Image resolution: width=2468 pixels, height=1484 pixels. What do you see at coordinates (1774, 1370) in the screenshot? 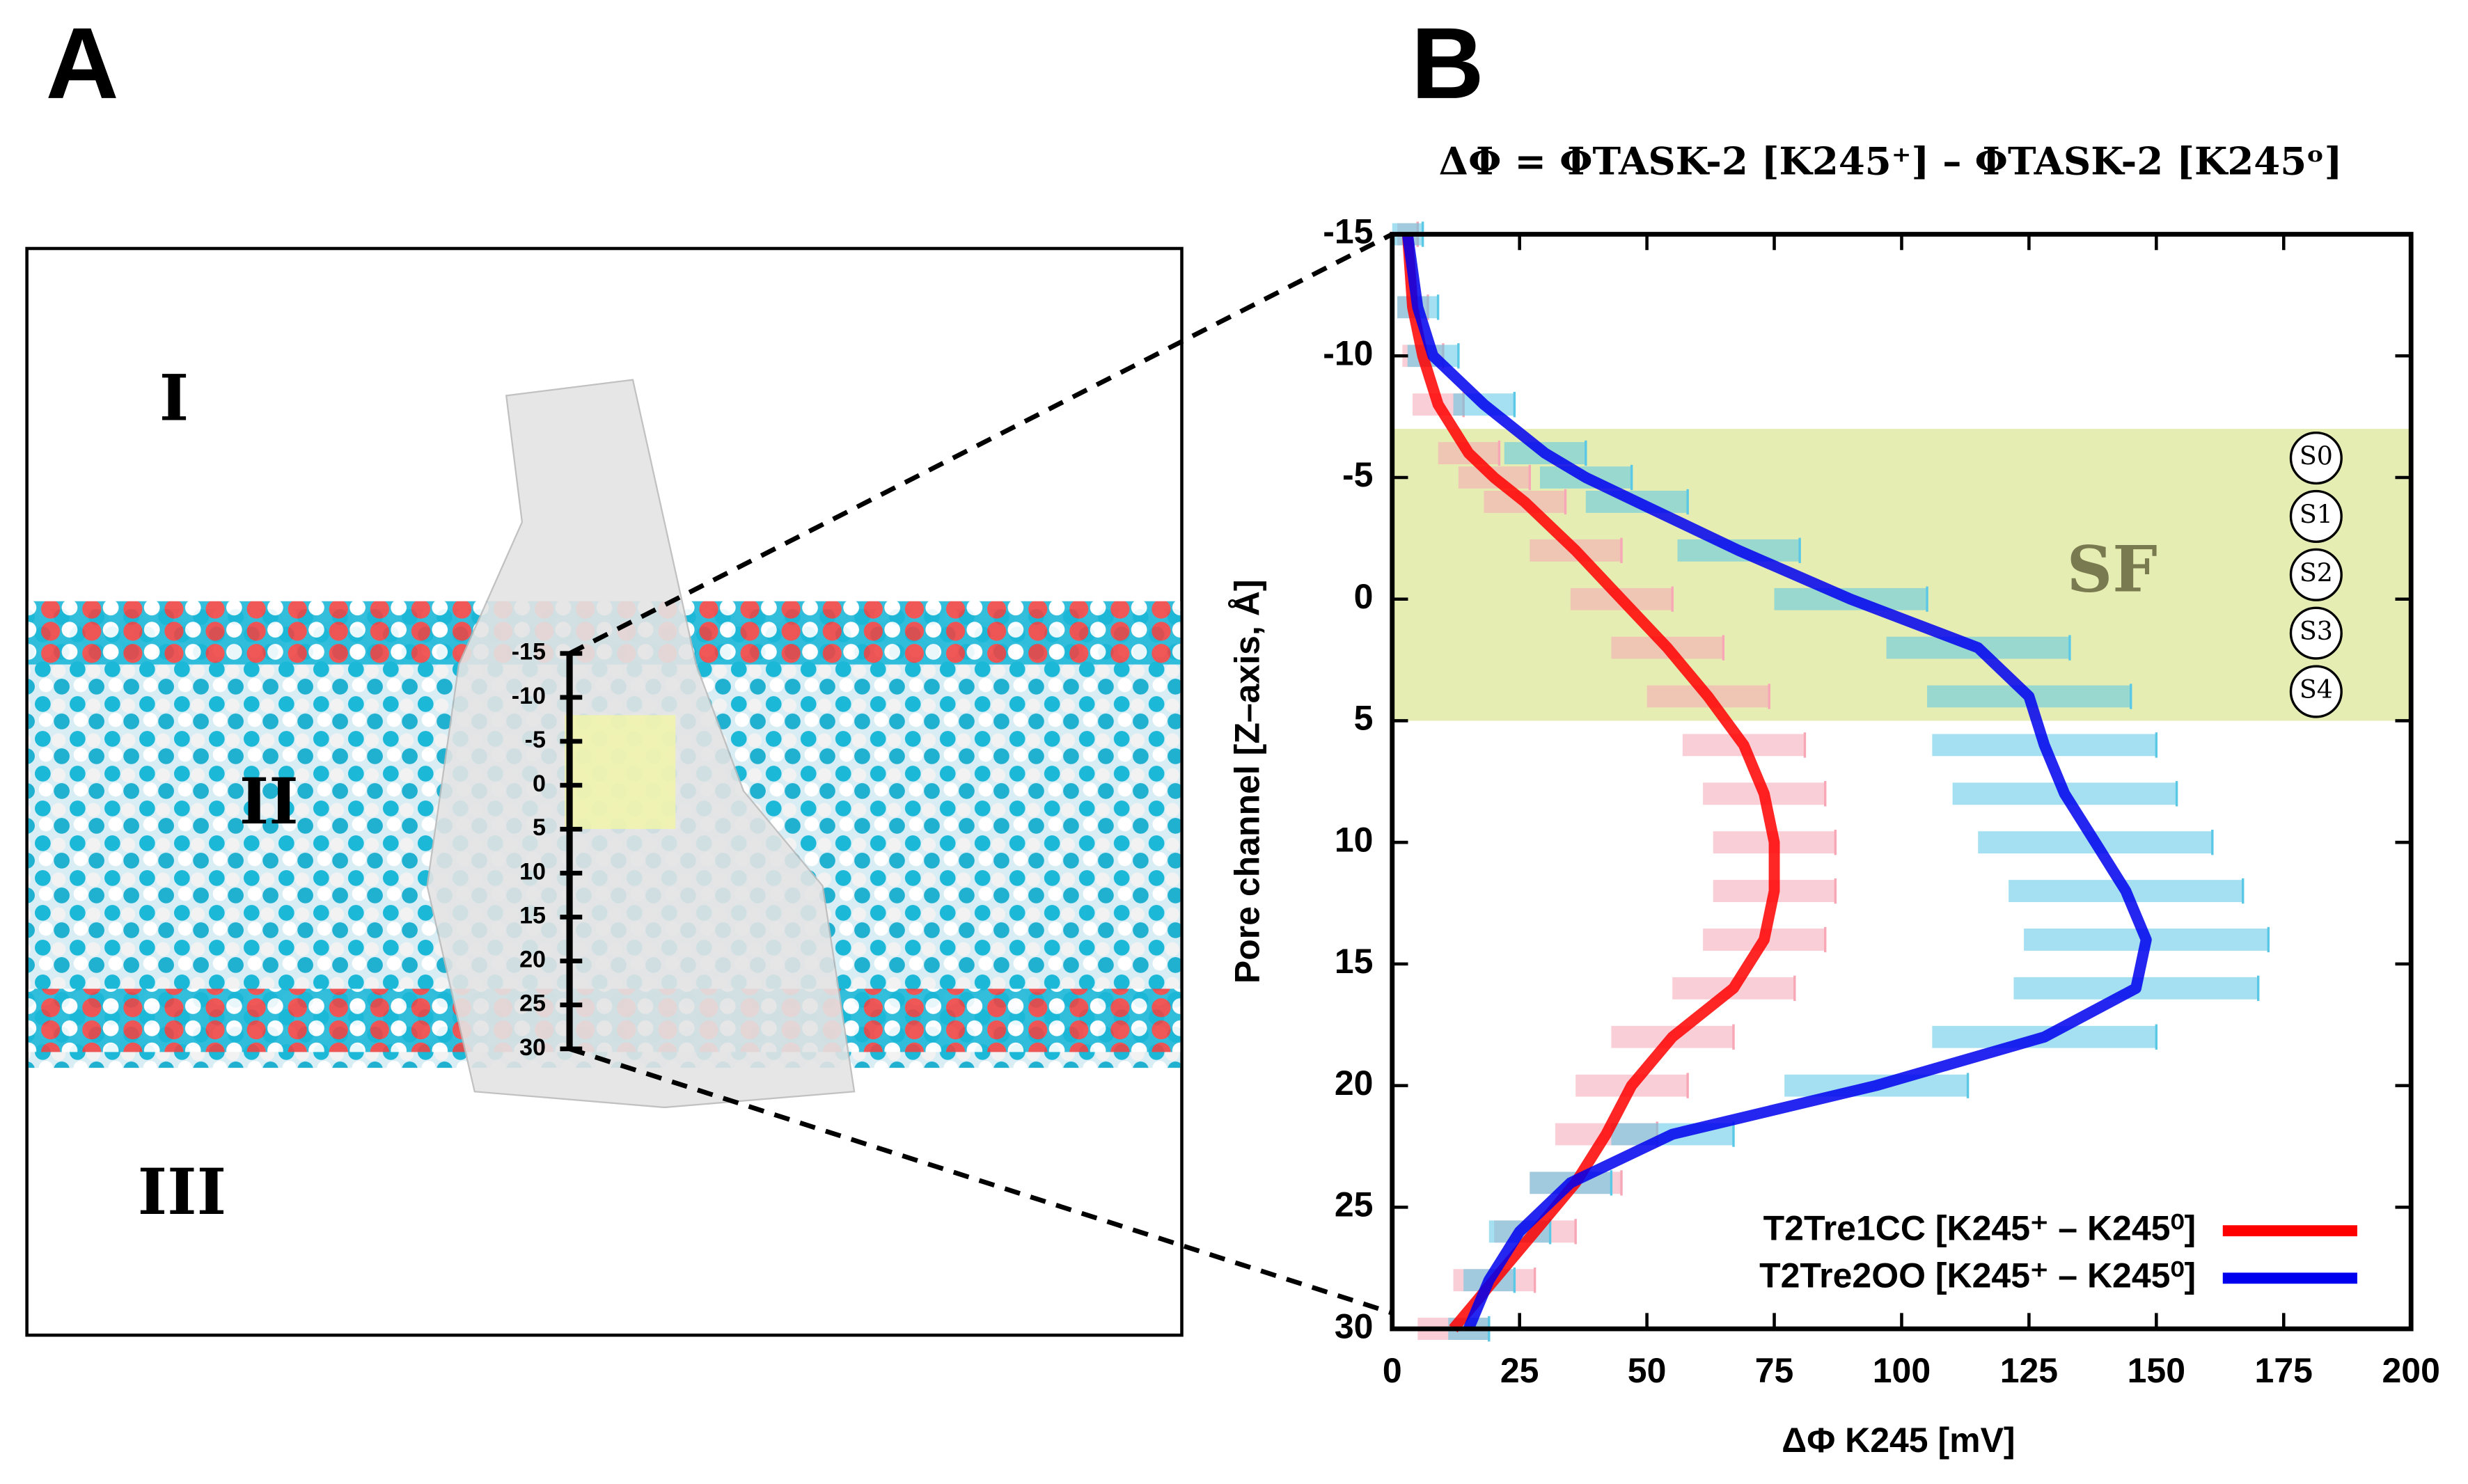
I see `x-tick-label: 75` at bounding box center [1774, 1370].